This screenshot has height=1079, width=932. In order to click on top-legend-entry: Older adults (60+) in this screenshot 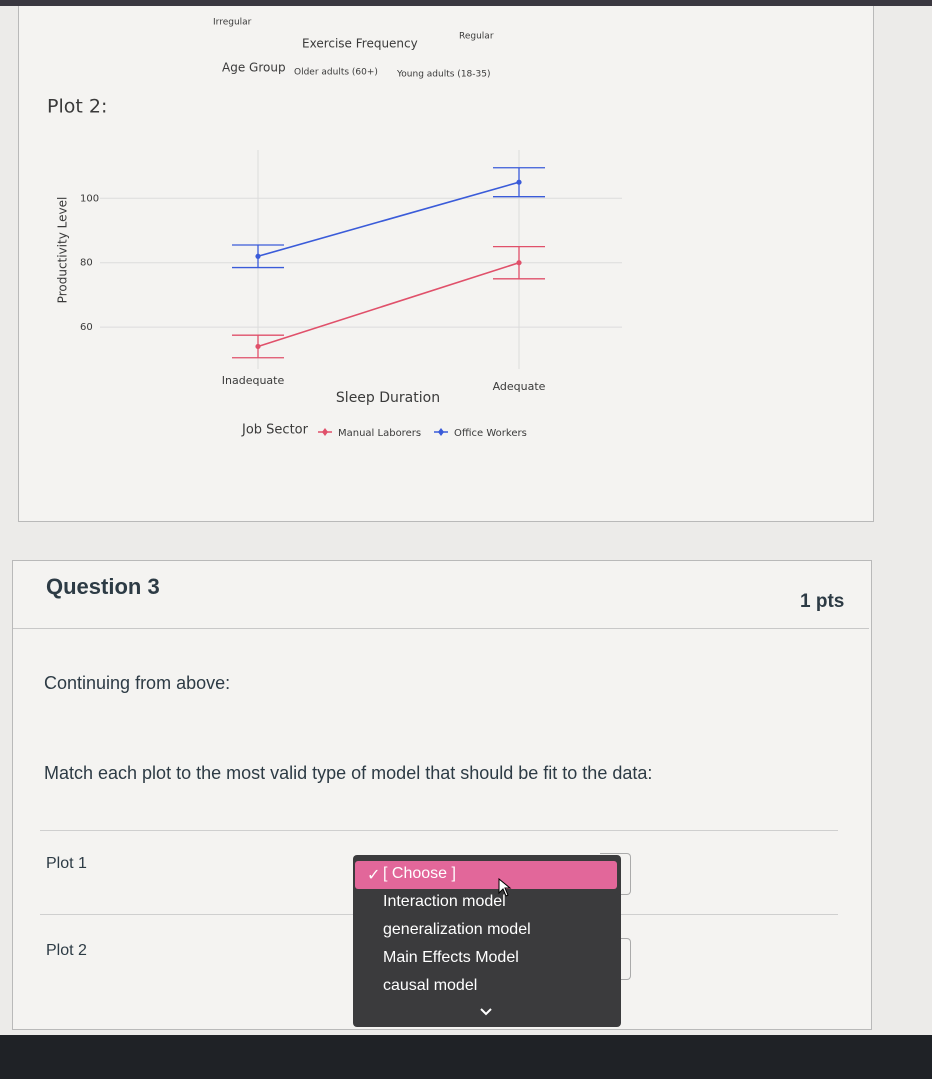, I will do `click(336, 73)`.